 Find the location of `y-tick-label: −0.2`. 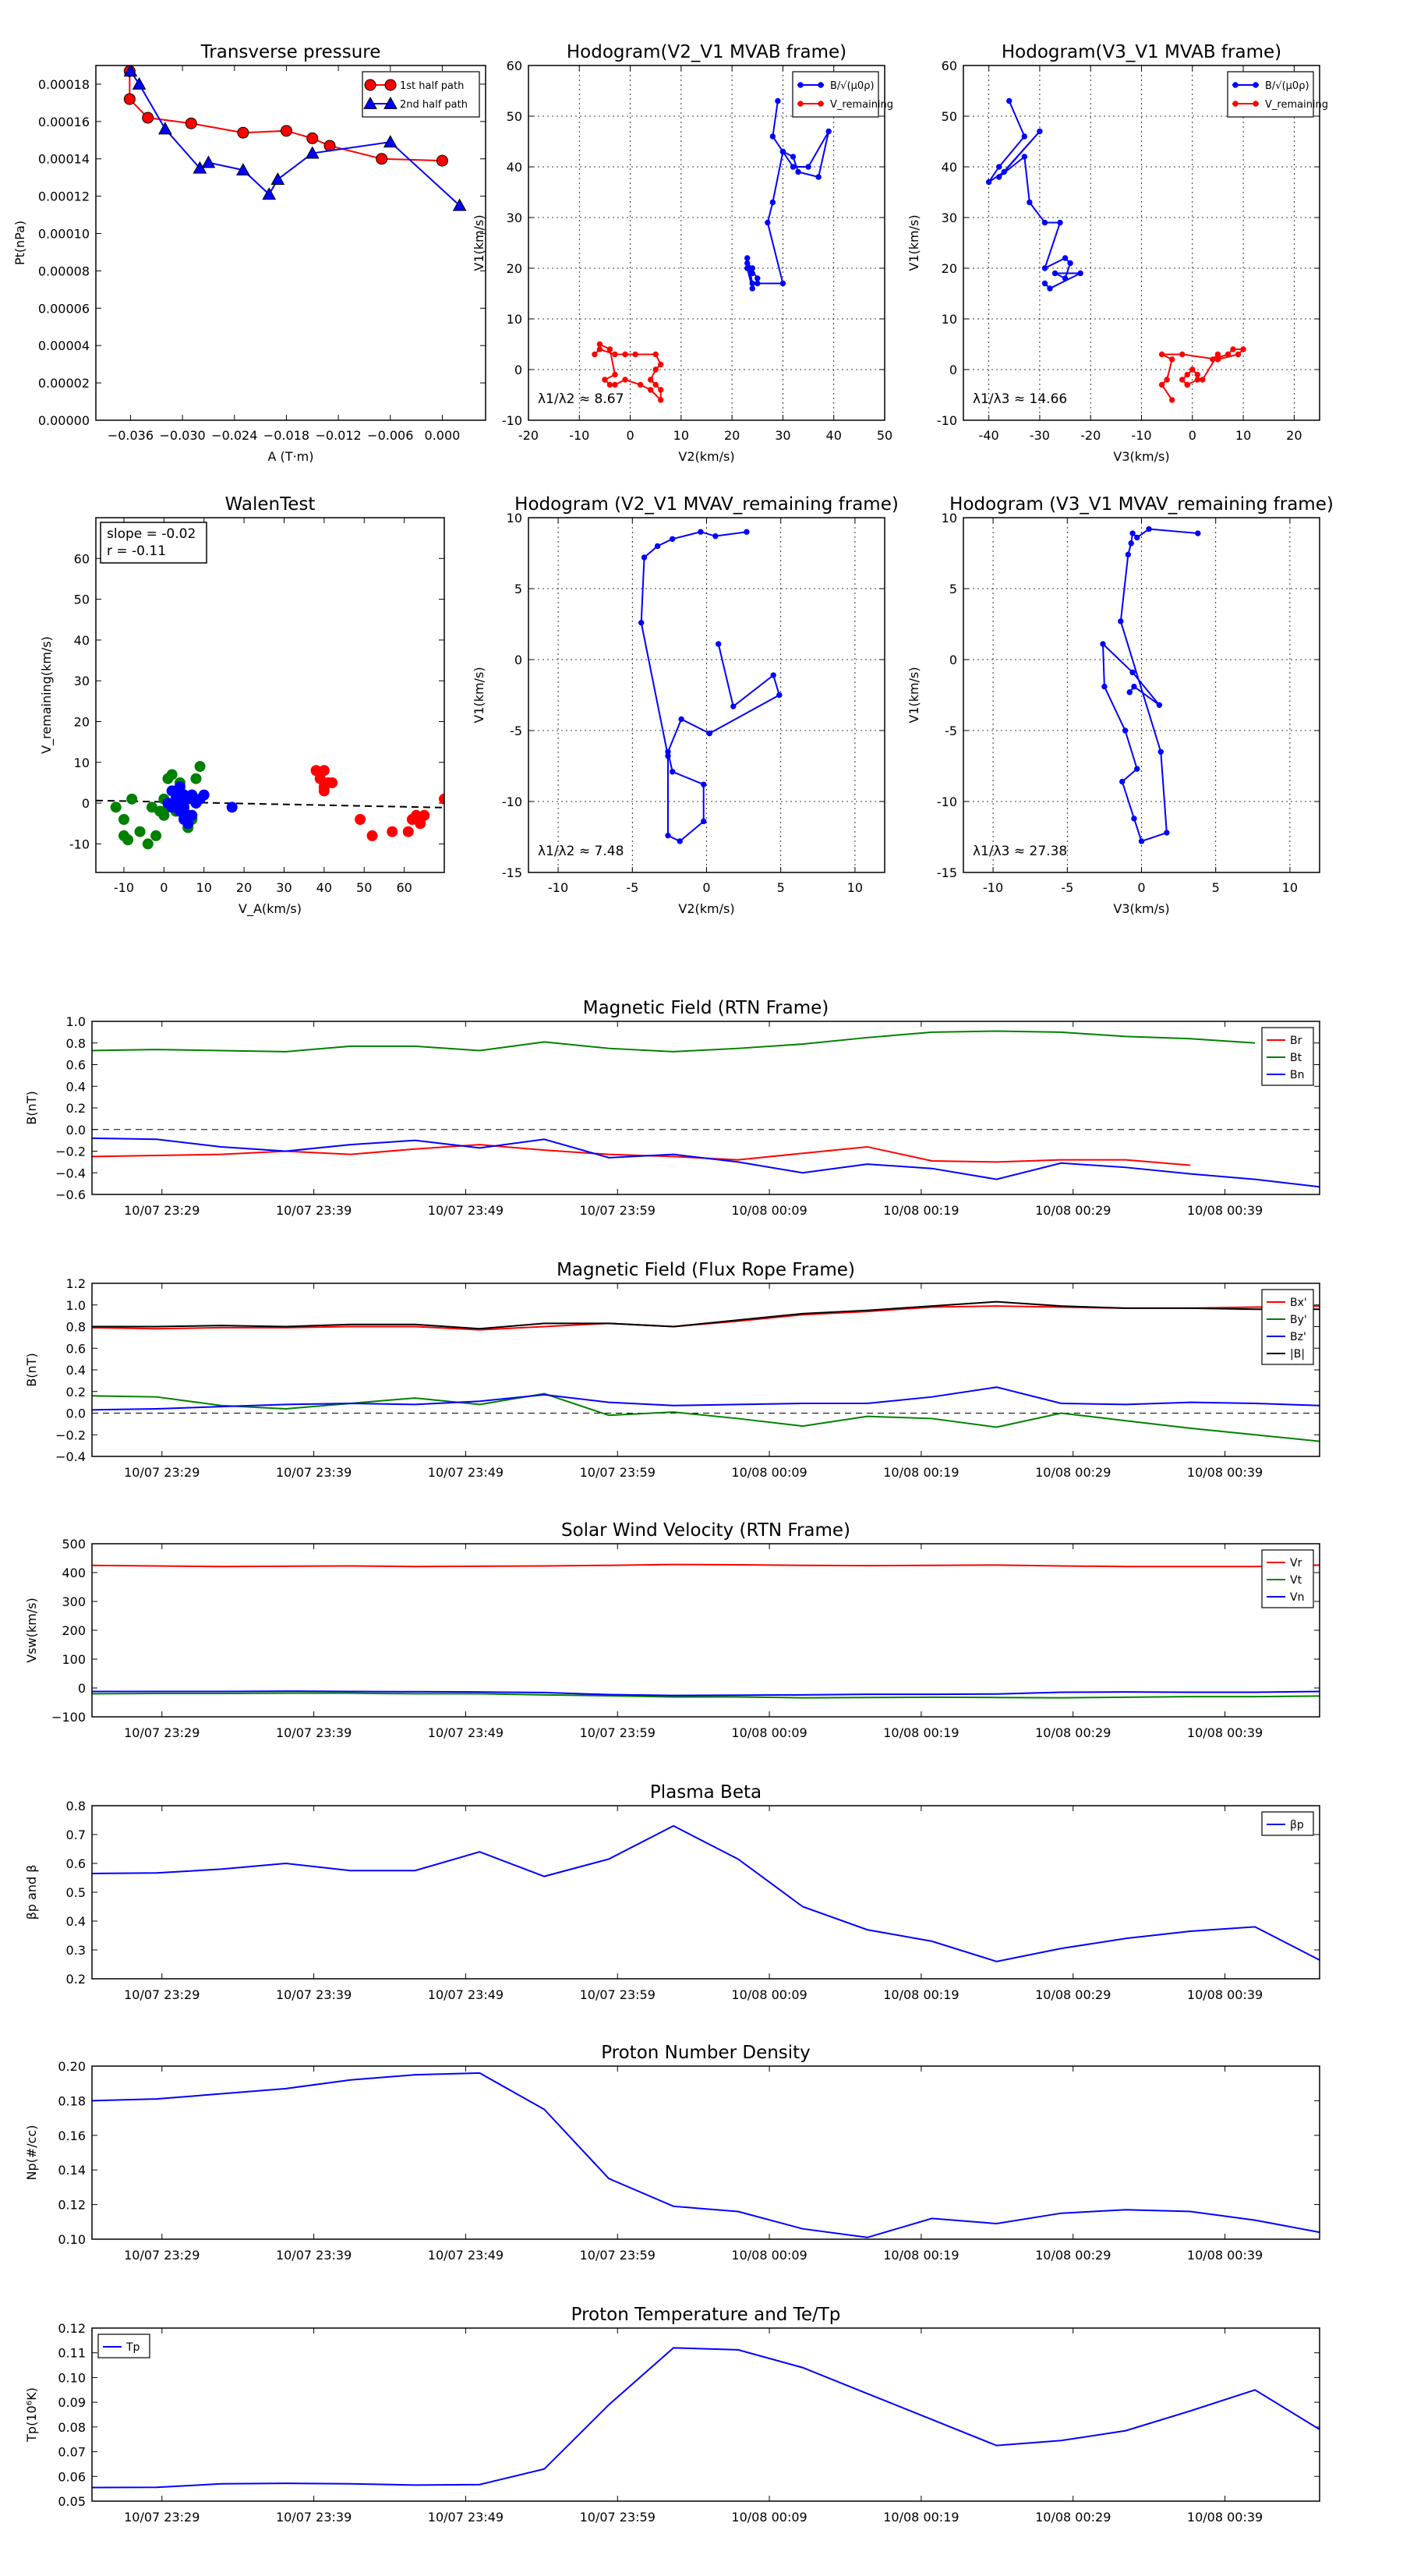

y-tick-label: −0.2 is located at coordinates (70, 1435).